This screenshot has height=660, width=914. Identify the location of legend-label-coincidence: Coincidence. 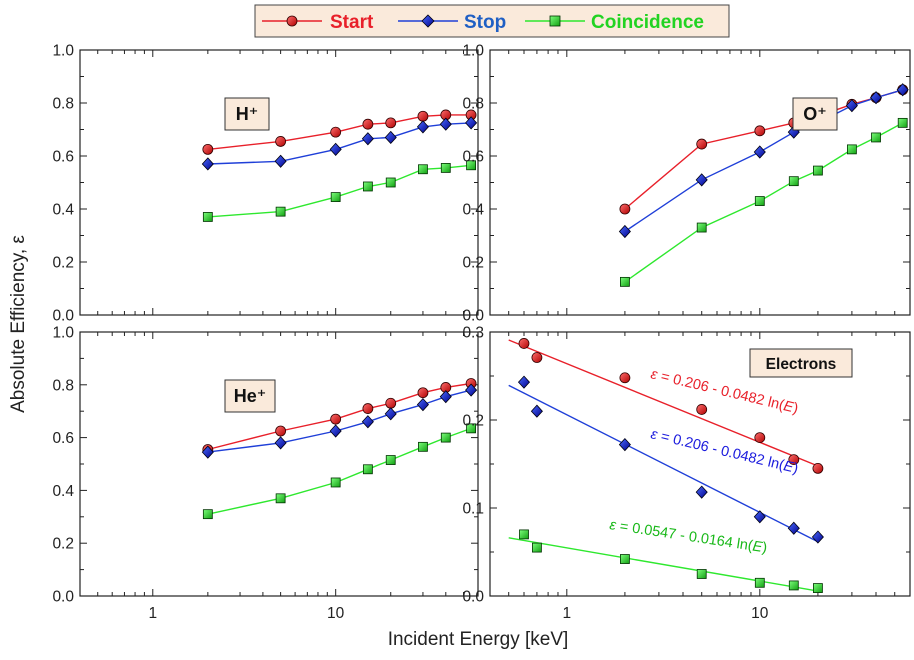
(647, 22).